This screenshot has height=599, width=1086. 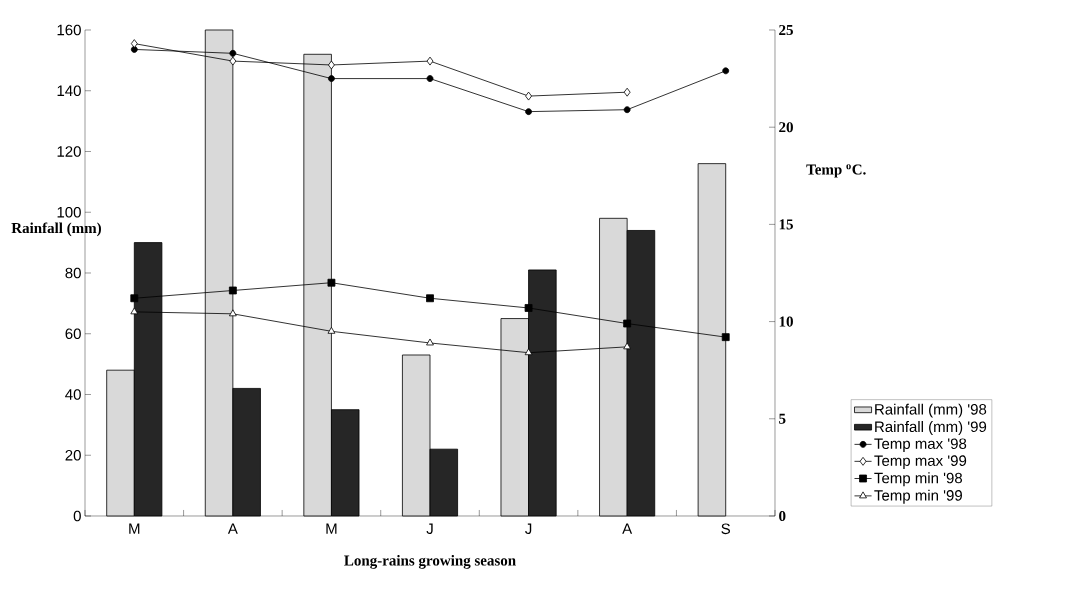 What do you see at coordinates (931, 428) in the screenshot?
I see `legend-label: Rainfall (mm) '99` at bounding box center [931, 428].